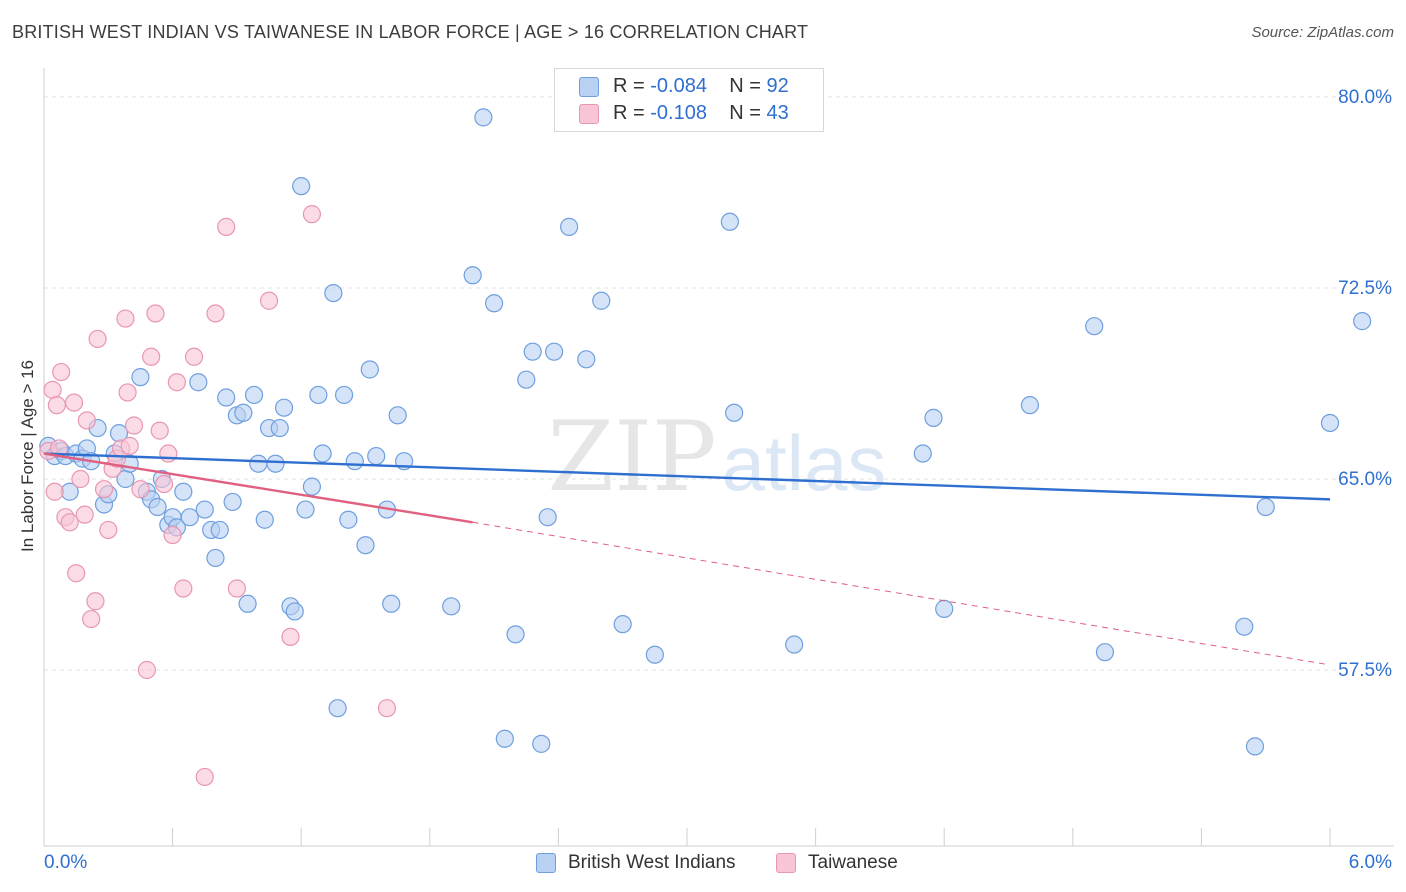 This screenshot has height=892, width=1406. What do you see at coordinates (1365, 479) in the screenshot?
I see `y-tick-label-65: 65.0%` at bounding box center [1365, 479].